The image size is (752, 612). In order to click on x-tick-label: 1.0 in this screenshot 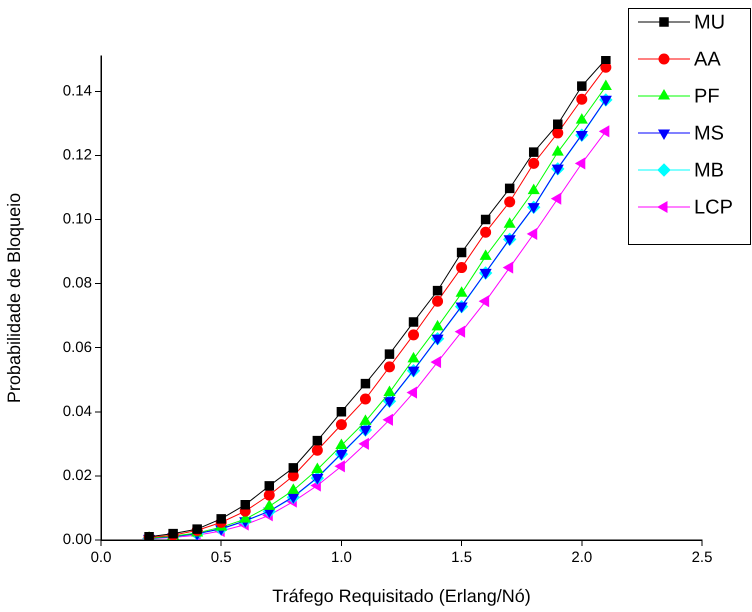, I will do `click(341, 557)`.